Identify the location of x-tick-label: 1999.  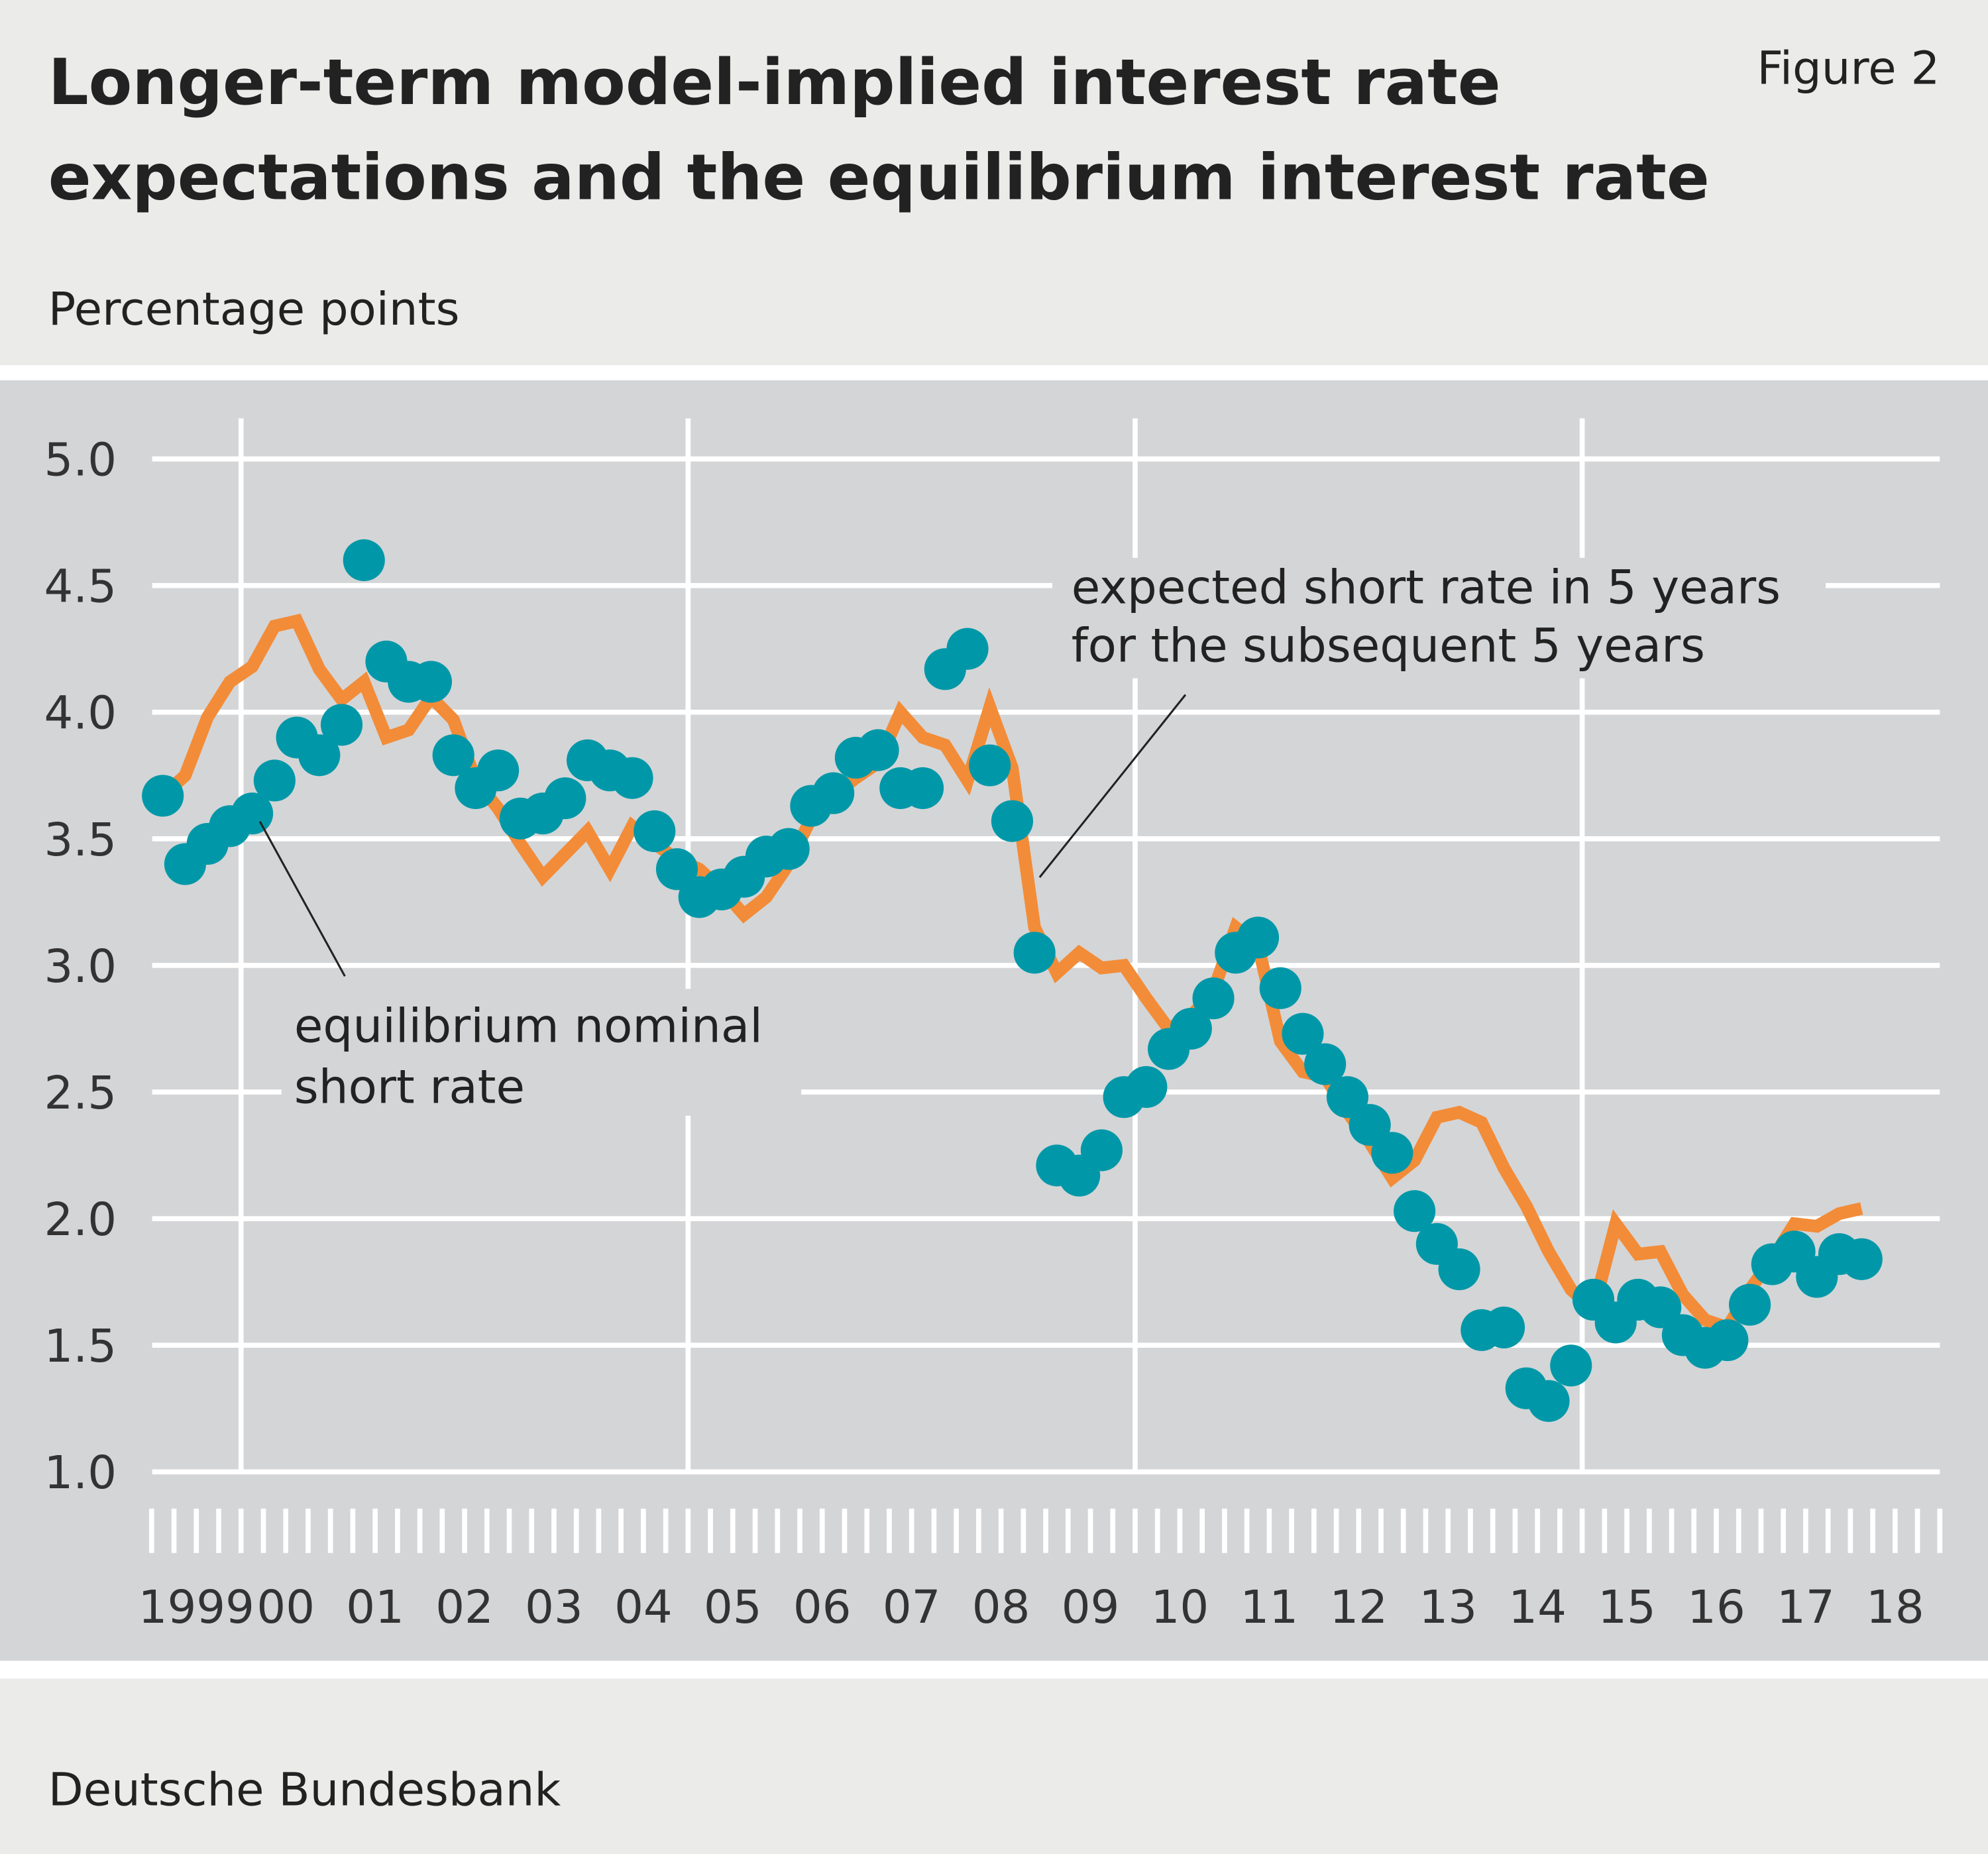
(196, 1608).